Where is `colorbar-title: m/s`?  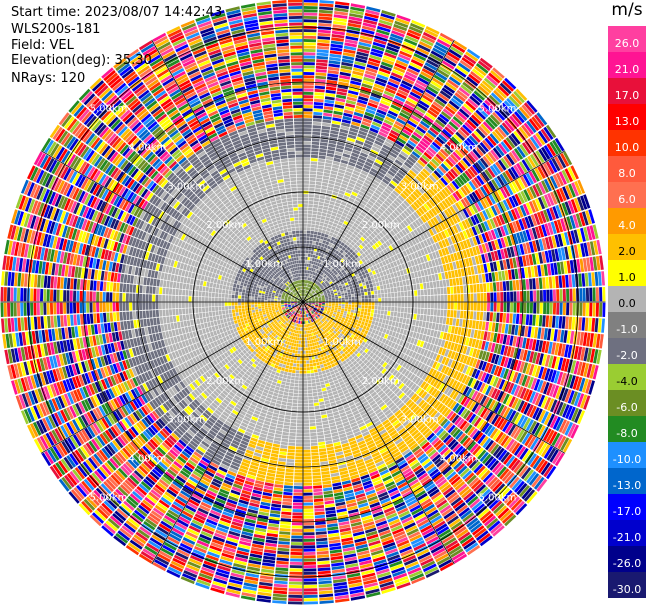 colorbar-title: m/s is located at coordinates (627, 10).